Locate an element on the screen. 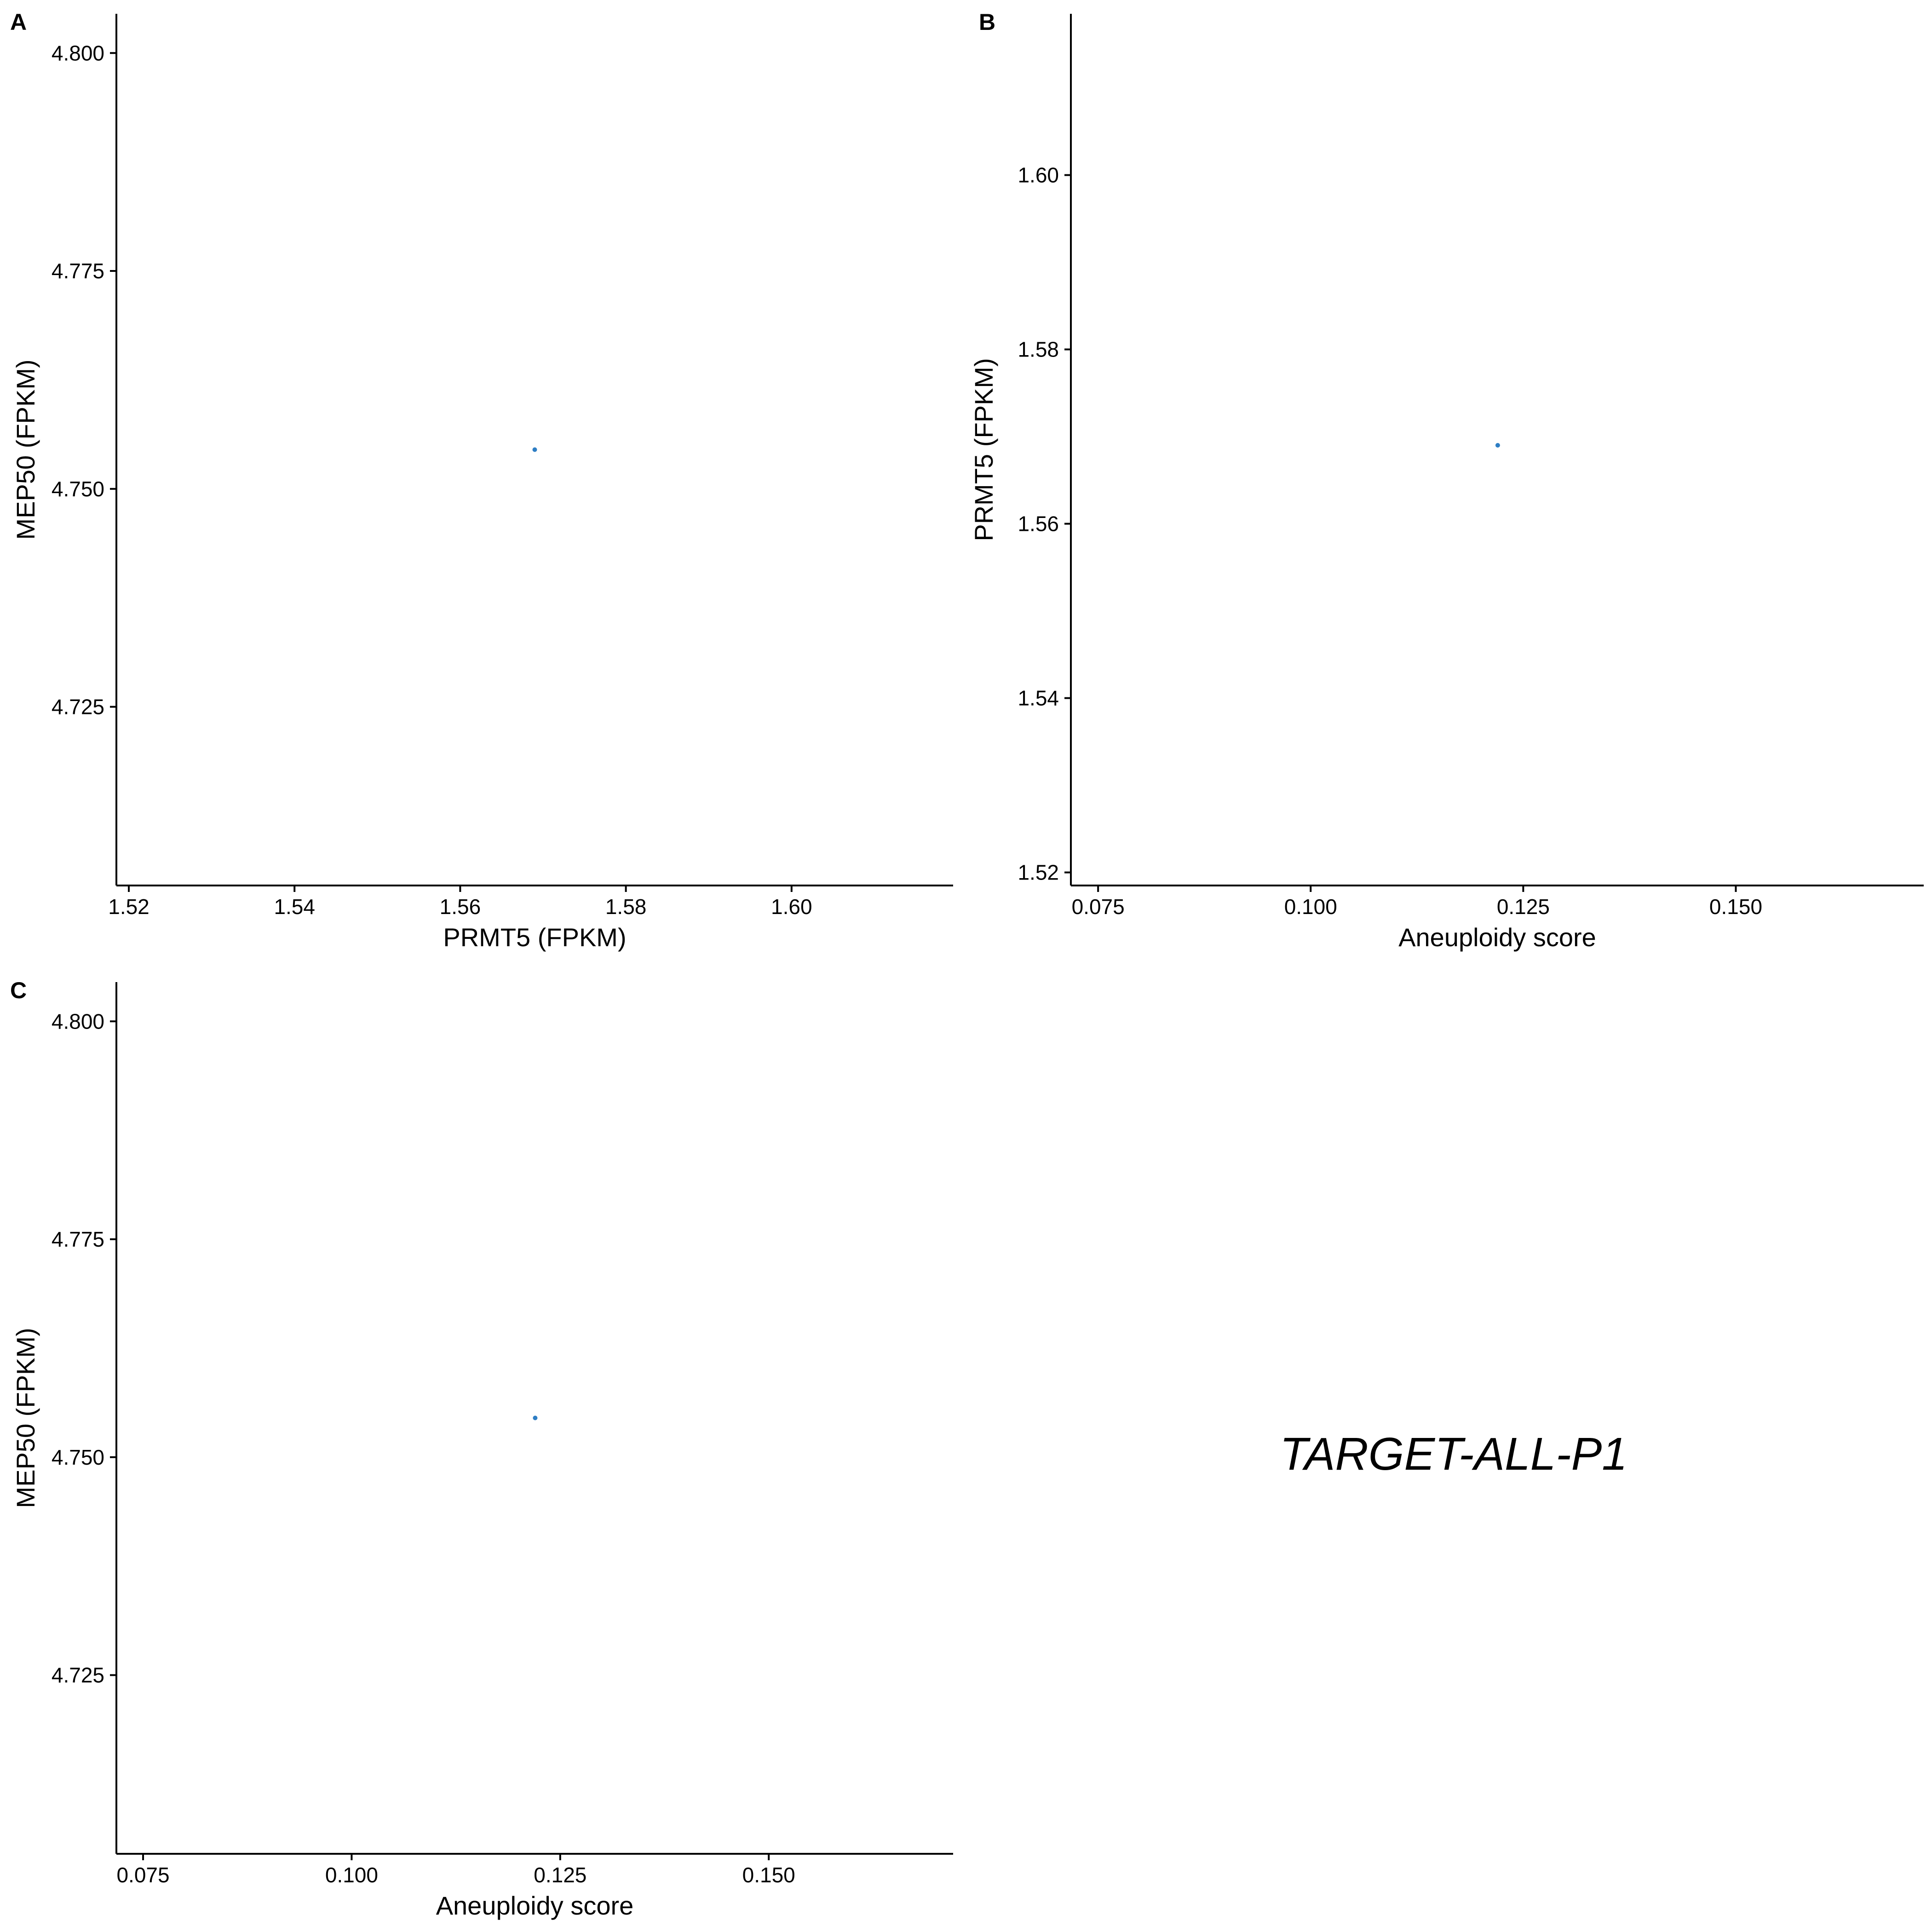 The image size is (1932, 1932). panel-letter: A is located at coordinates (18, 22).